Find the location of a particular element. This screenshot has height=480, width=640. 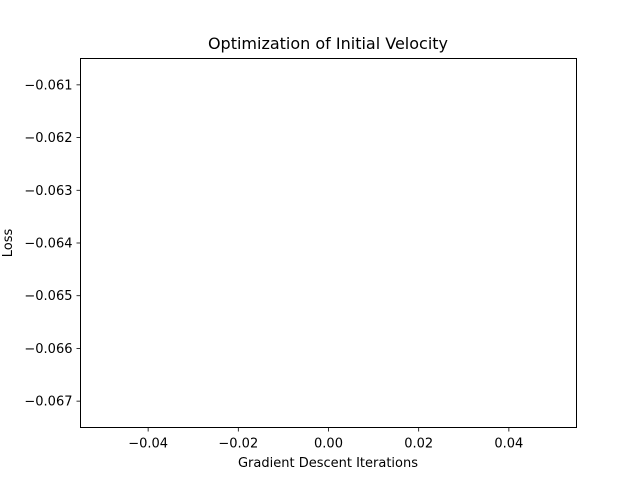

y-tick-label: −0.061 is located at coordinates (48, 85).